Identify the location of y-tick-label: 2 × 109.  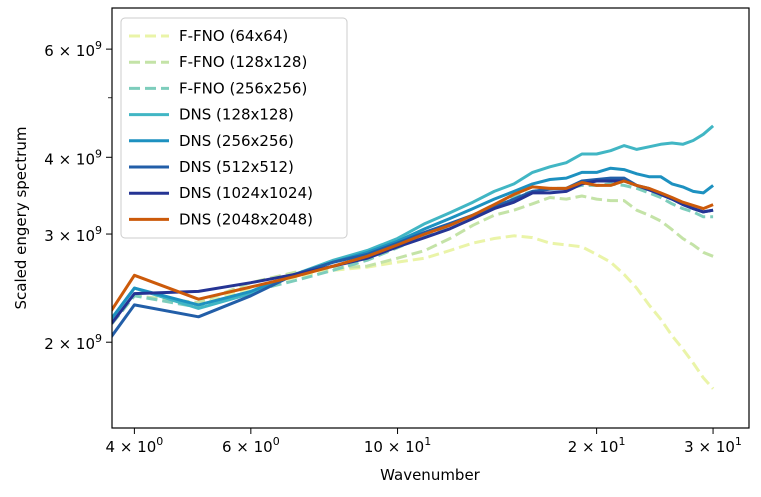
(73, 342).